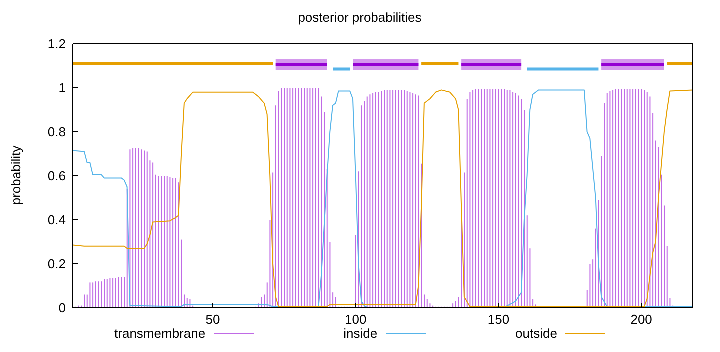  I want to click on y-tick-label: 0.4, so click(57, 220).